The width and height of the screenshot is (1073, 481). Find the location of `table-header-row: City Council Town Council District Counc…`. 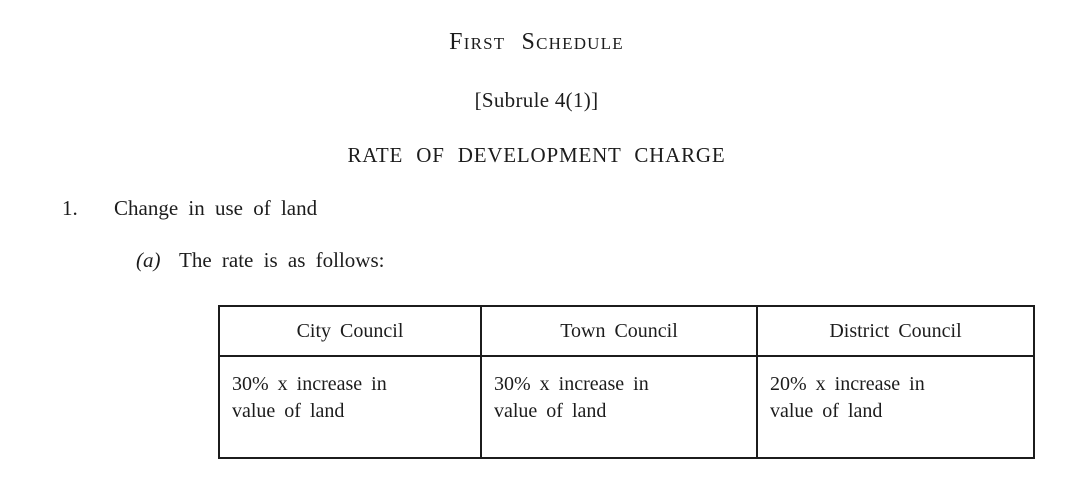

table-header-row: City Council Town Council District Counc… is located at coordinates (626, 331).